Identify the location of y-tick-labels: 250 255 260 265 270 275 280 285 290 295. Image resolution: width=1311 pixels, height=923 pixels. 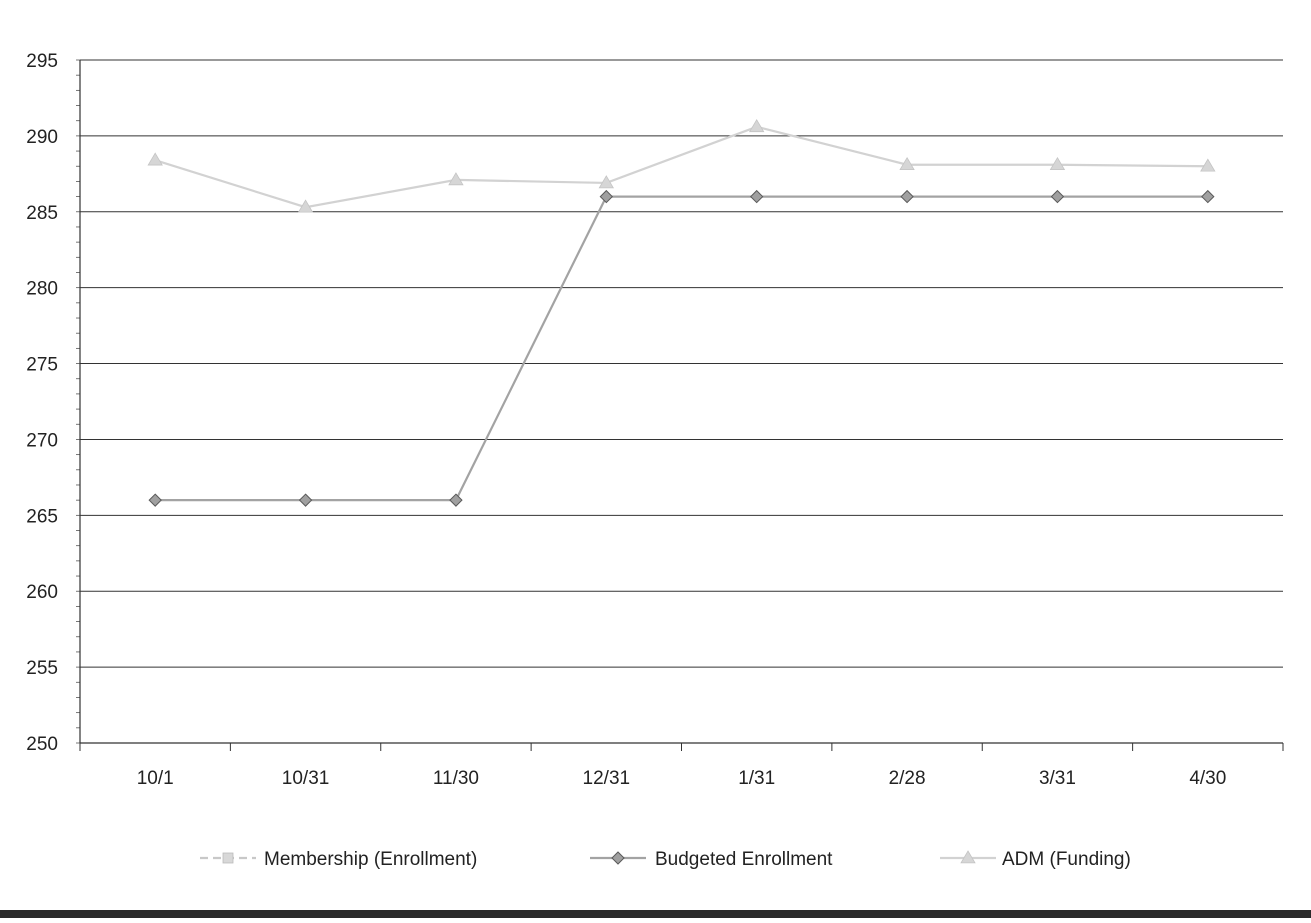
(42, 403).